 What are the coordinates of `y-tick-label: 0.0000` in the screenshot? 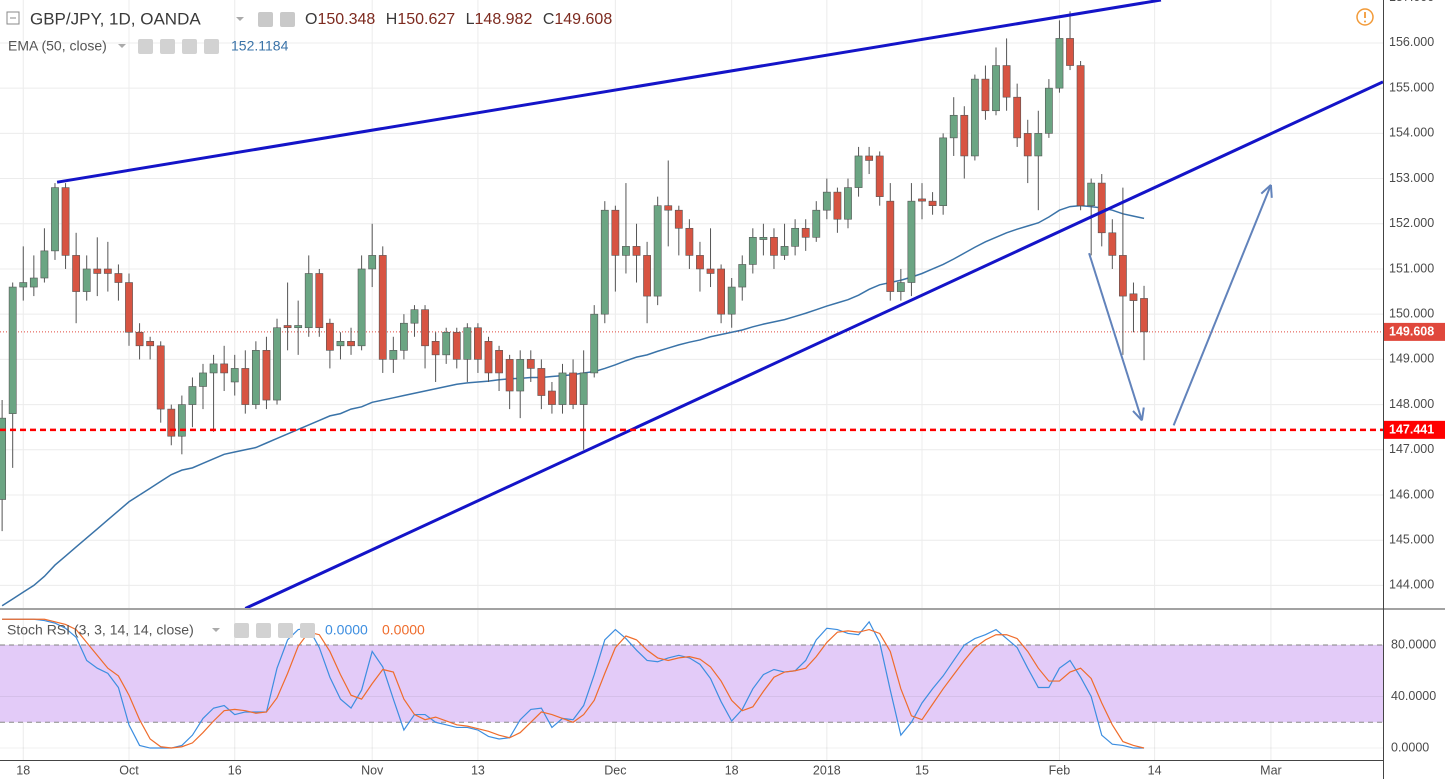 It's located at (1410, 747).